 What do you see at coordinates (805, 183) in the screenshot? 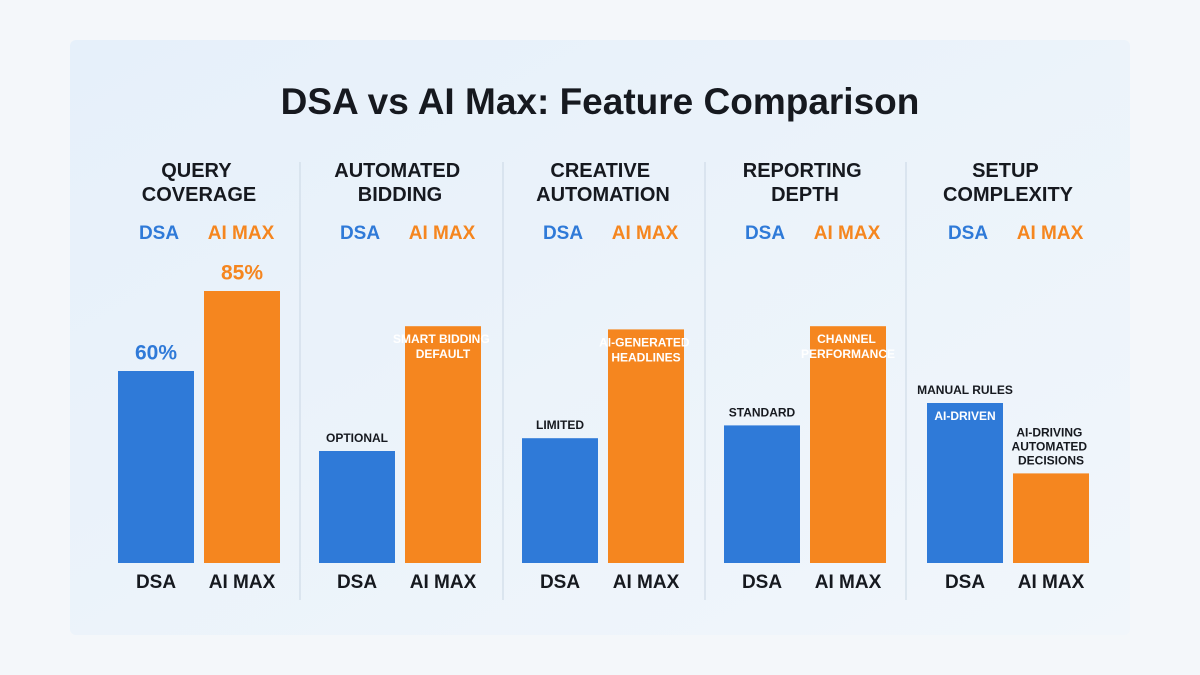
I see `panel-title: REPORTING DEPTH` at bounding box center [805, 183].